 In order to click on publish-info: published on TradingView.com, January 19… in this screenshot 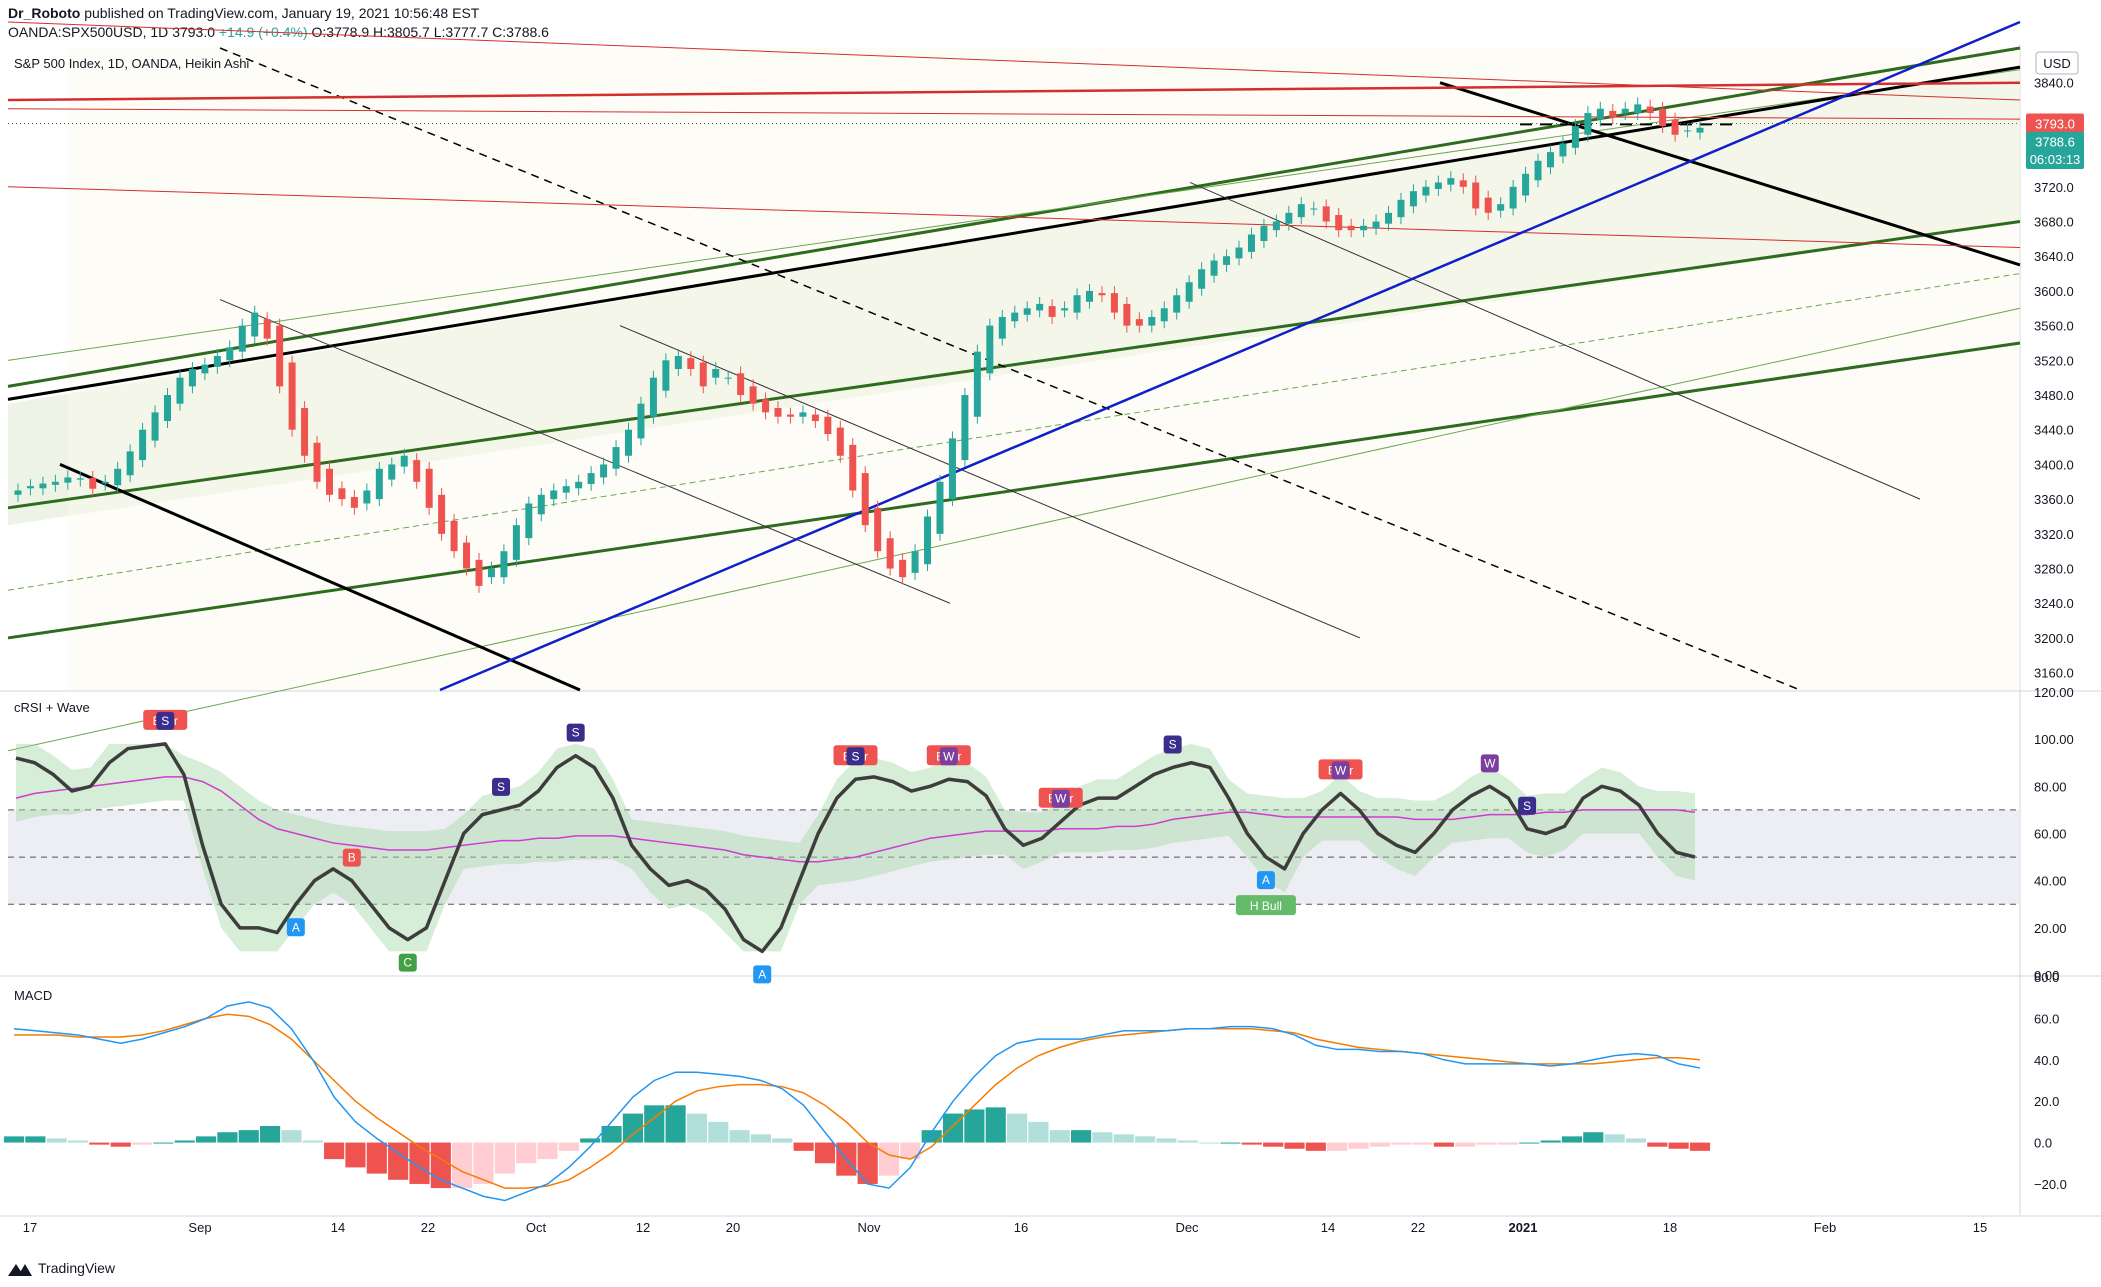, I will do `click(282, 13)`.